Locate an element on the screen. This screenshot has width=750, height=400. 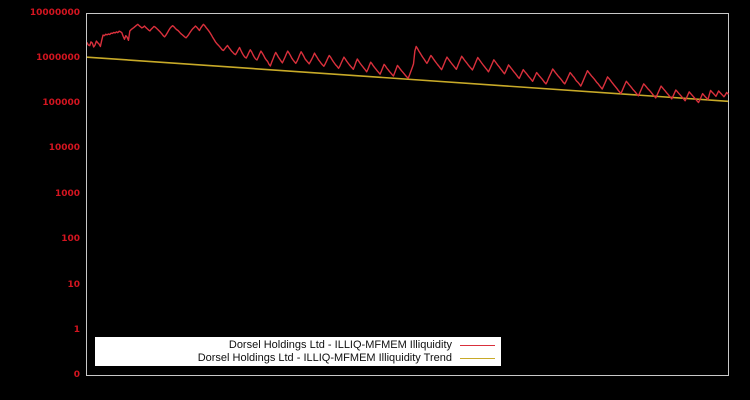
y-tick-label: 10000000 is located at coordinates (54, 13).